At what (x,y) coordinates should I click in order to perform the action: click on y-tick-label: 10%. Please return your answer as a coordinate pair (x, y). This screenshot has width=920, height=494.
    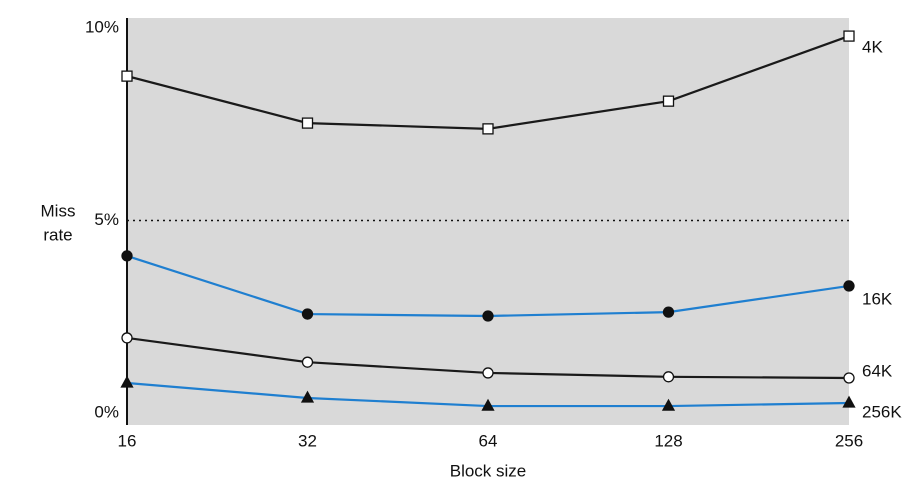
    Looking at the image, I should click on (102, 26).